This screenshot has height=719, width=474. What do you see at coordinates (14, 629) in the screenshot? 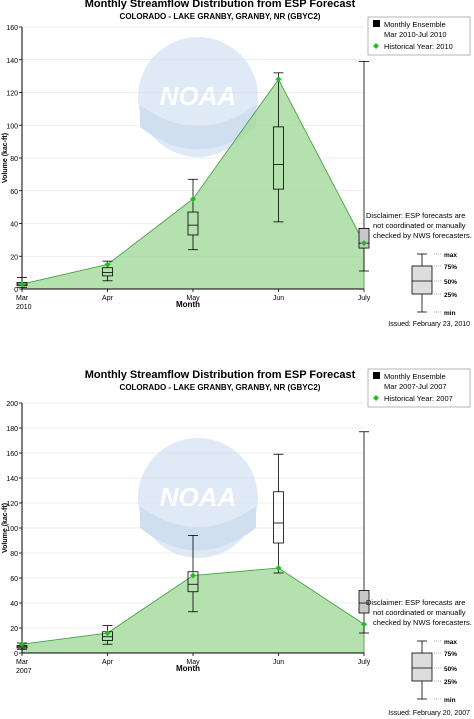
I see `y-tick-label: 20` at bounding box center [14, 629].